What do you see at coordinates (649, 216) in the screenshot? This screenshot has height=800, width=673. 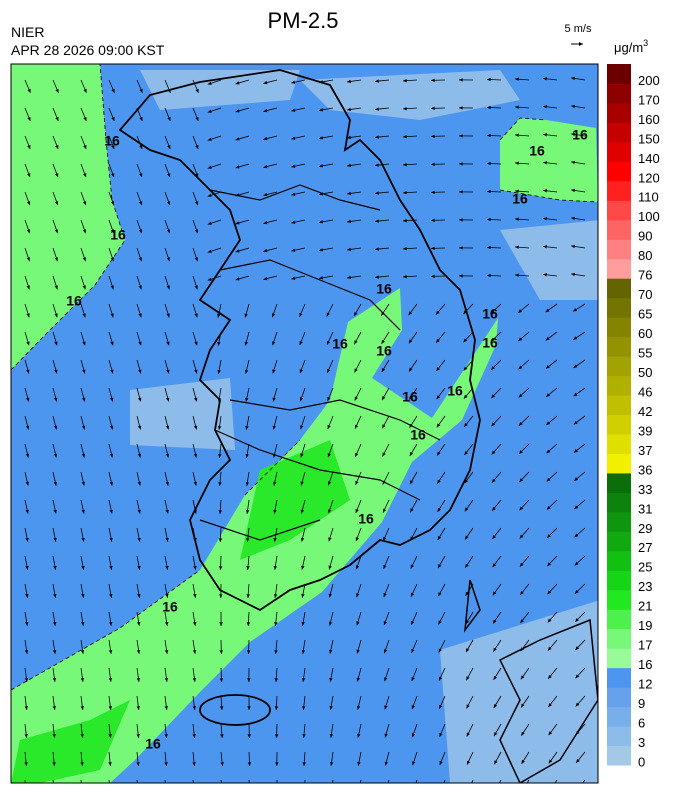 I see `colorbar-label: 100` at bounding box center [649, 216].